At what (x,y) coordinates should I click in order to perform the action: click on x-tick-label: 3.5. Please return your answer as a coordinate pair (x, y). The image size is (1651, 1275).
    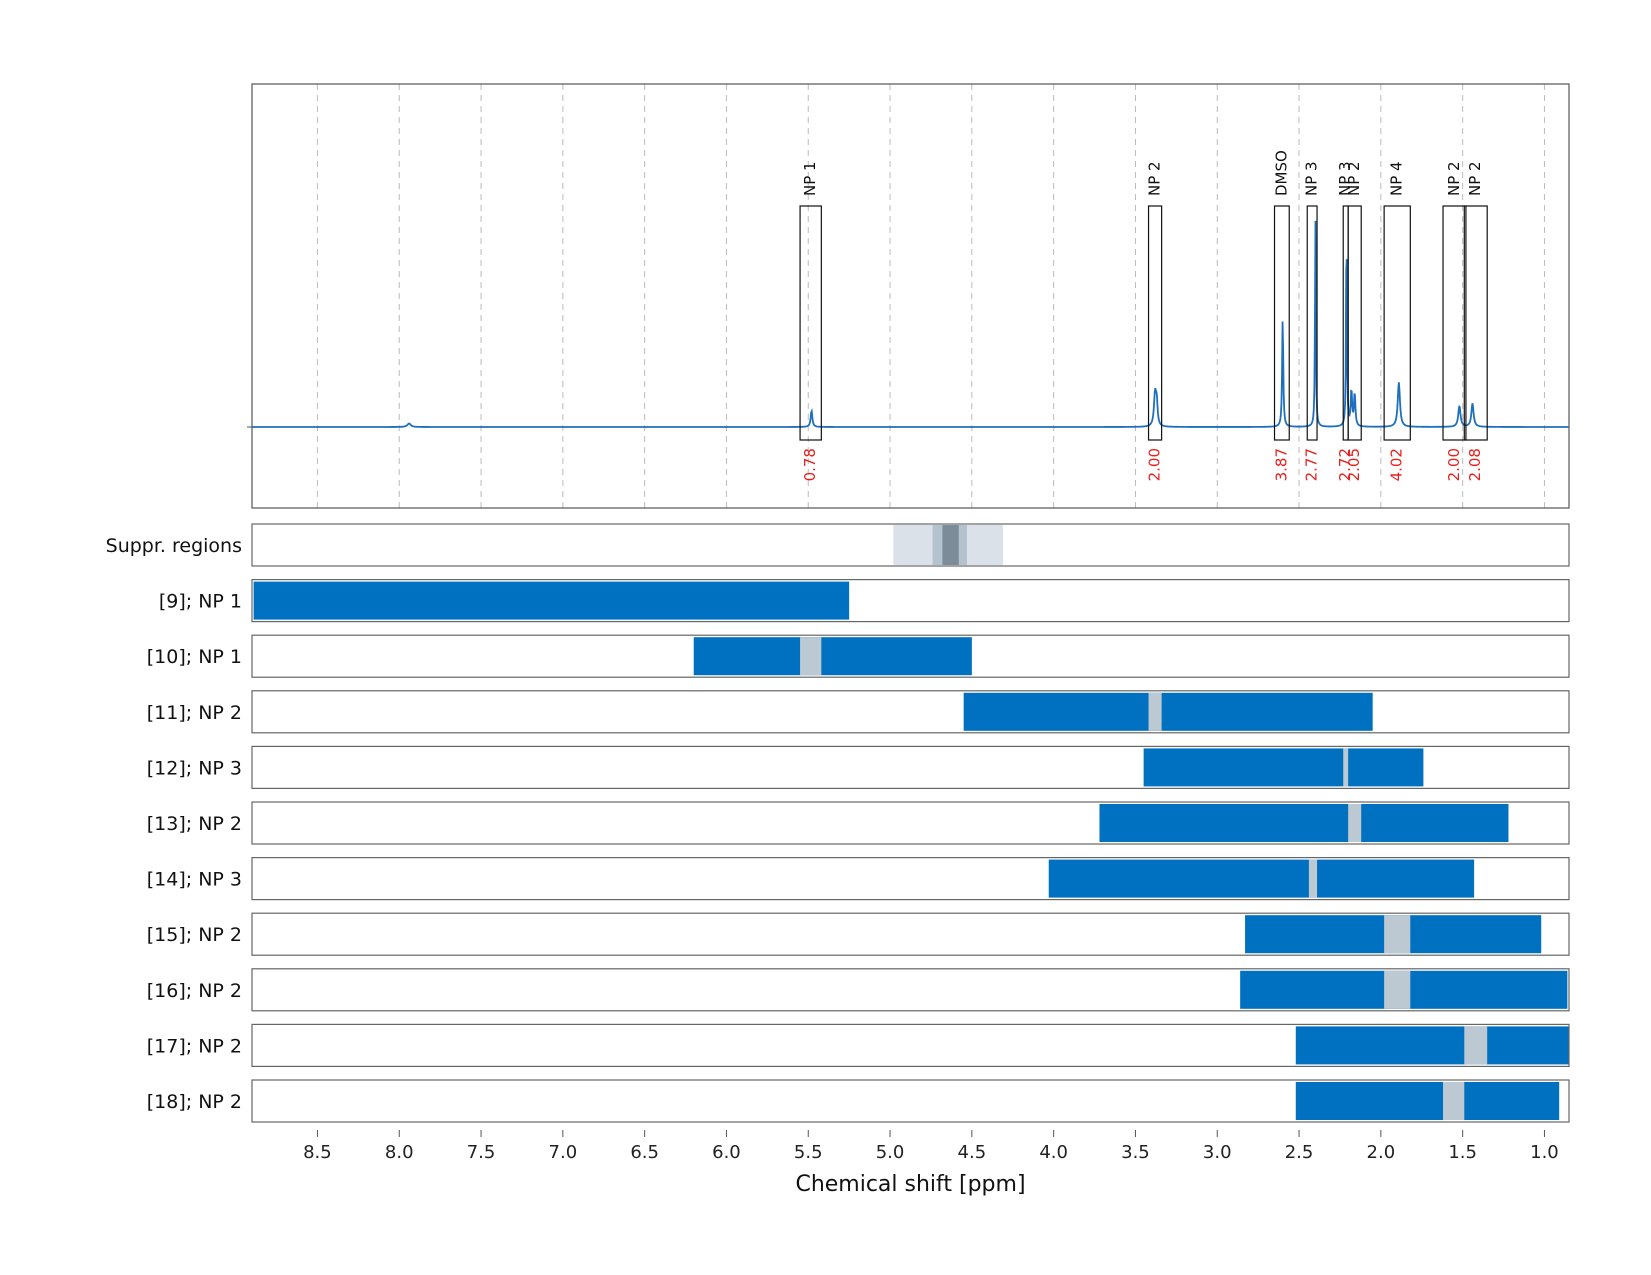
    Looking at the image, I should click on (1135, 1152).